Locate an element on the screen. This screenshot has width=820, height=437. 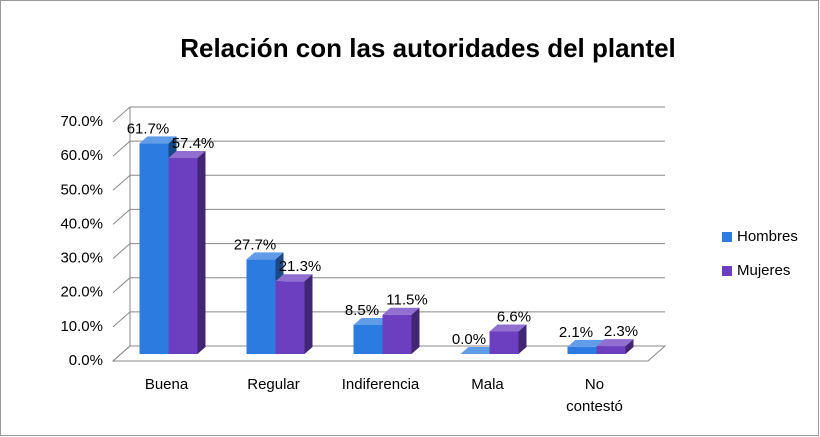
value-label: 27.7% is located at coordinates (255, 244).